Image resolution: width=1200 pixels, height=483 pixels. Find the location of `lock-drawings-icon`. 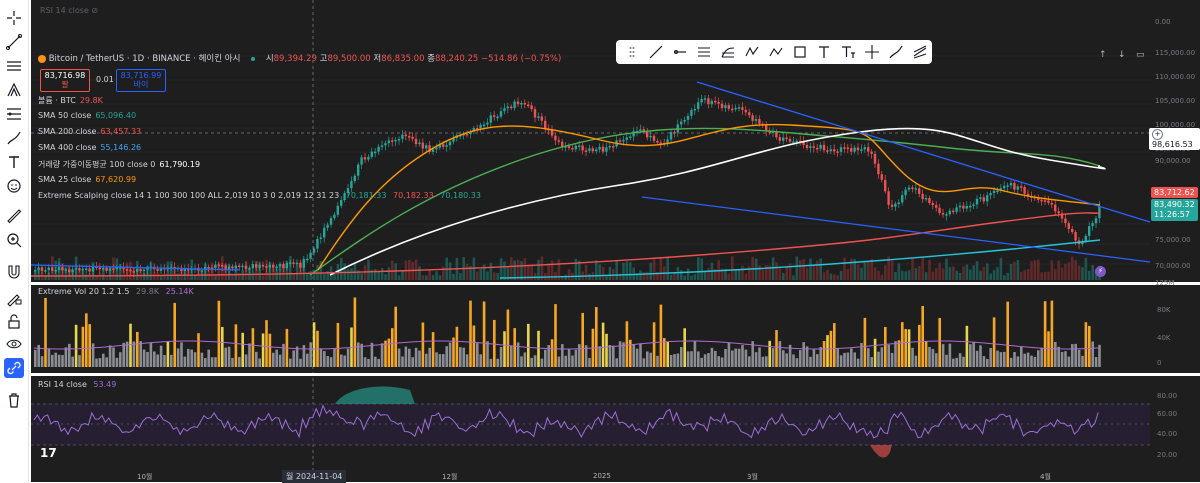

lock-drawings-icon is located at coordinates (14, 298).